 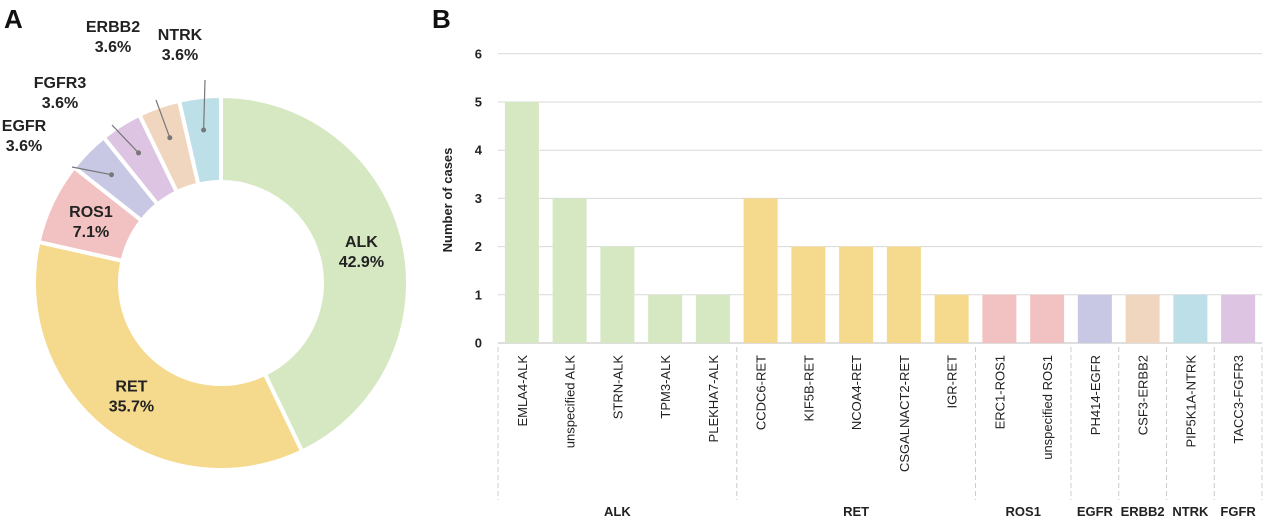 What do you see at coordinates (113, 47) in the screenshot?
I see `slice-percent-erbb2: 3.6%` at bounding box center [113, 47].